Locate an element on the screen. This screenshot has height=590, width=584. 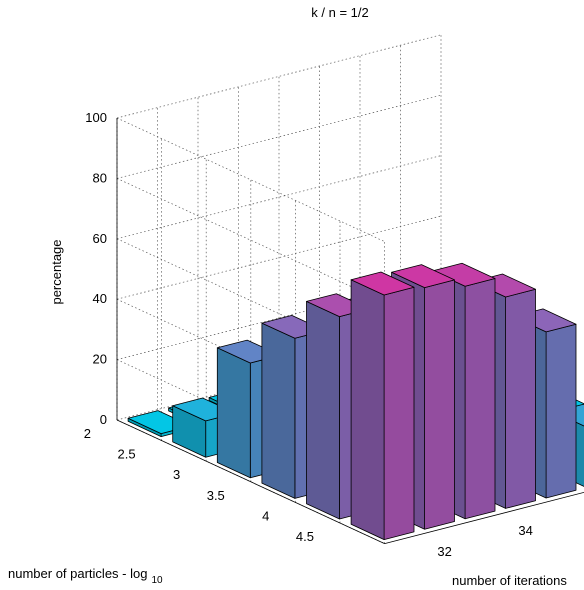
x-tick-label: 2.5 is located at coordinates (127, 454).